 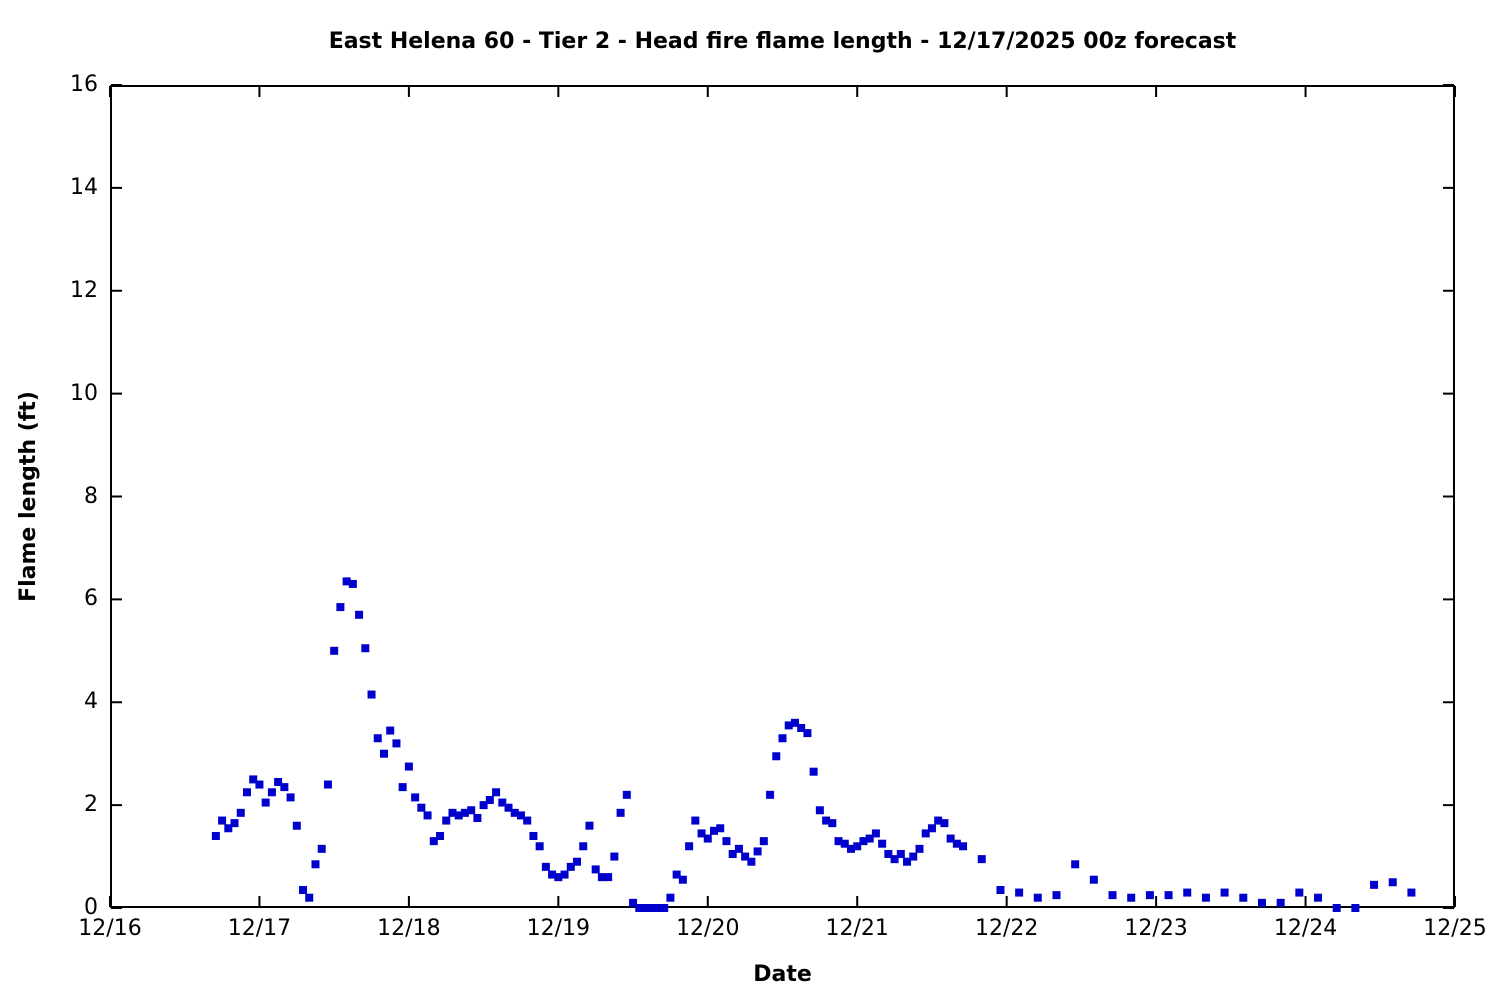 I want to click on x-tick-label: 12/17, so click(x=259, y=928).